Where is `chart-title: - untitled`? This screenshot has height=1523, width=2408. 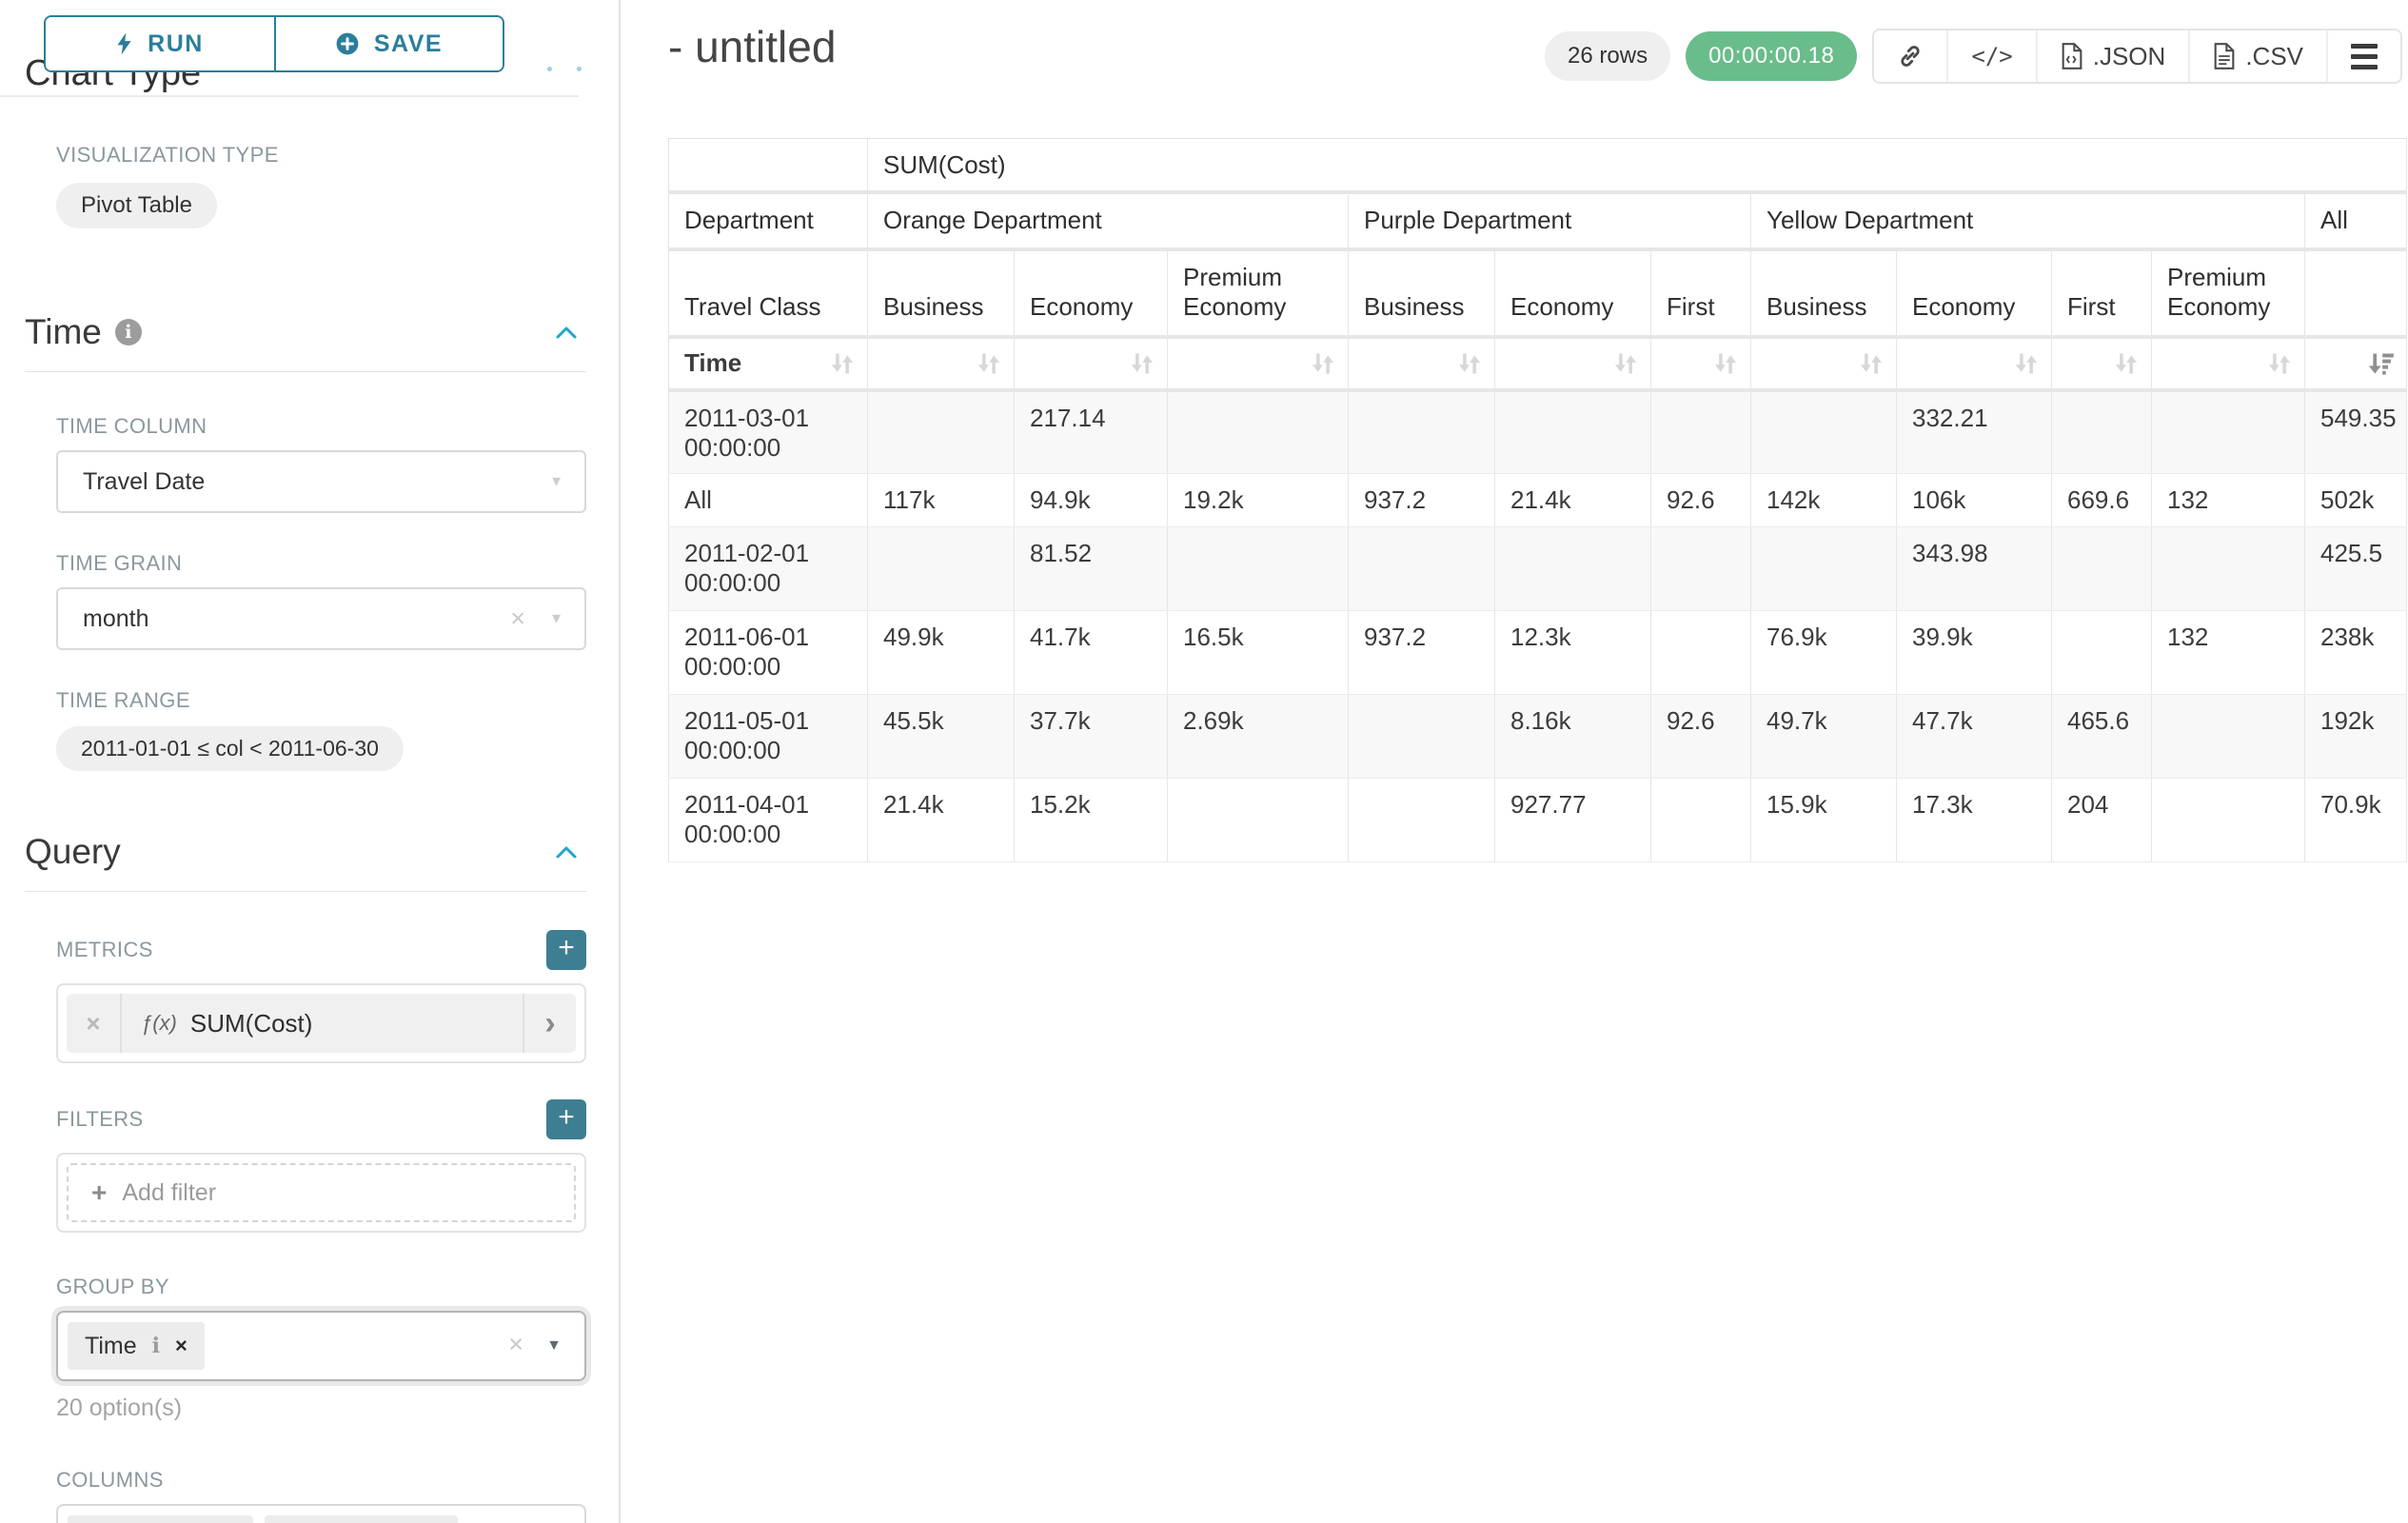
chart-title: - untitled is located at coordinates (752, 47).